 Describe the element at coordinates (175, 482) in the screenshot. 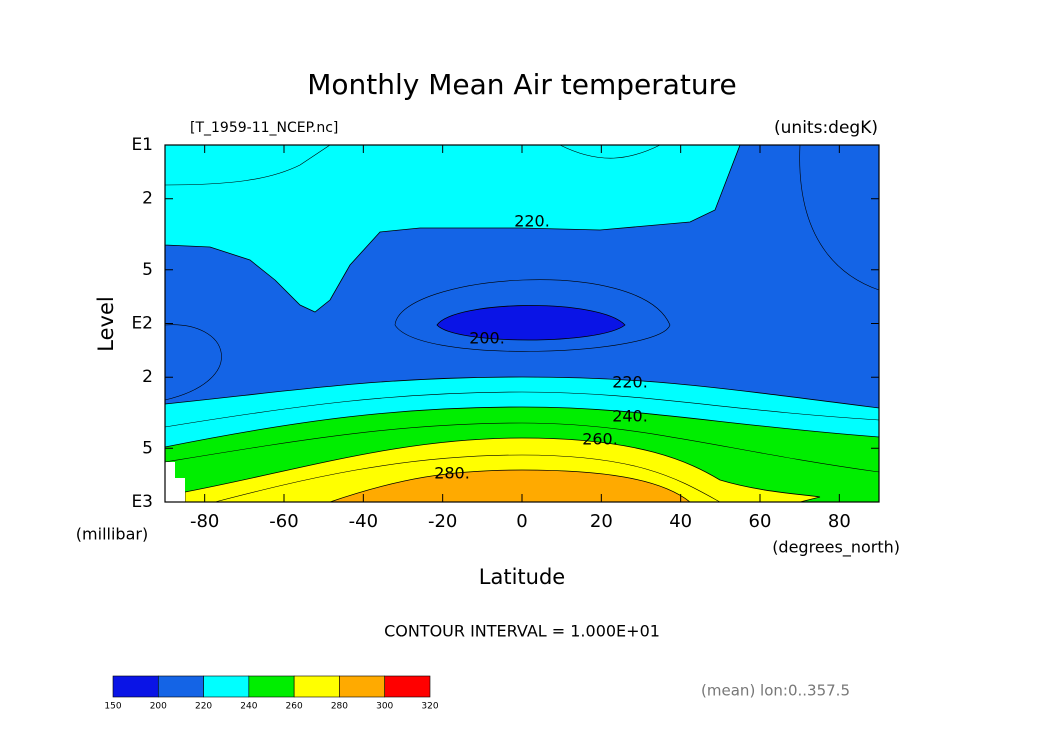

I see `missing-area` at that location.